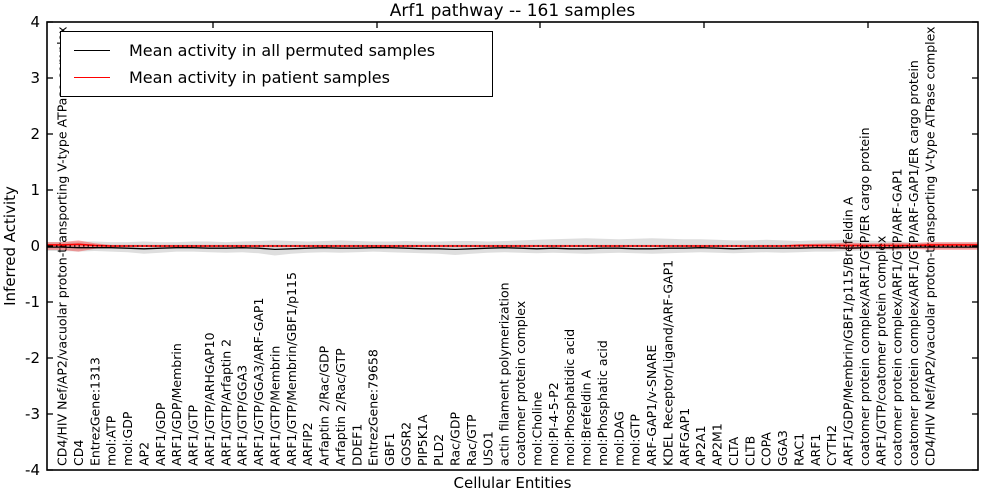 The width and height of the screenshot is (1000, 500). Describe the element at coordinates (831, 445) in the screenshot. I see `x-tick-label: CYTH2` at that location.